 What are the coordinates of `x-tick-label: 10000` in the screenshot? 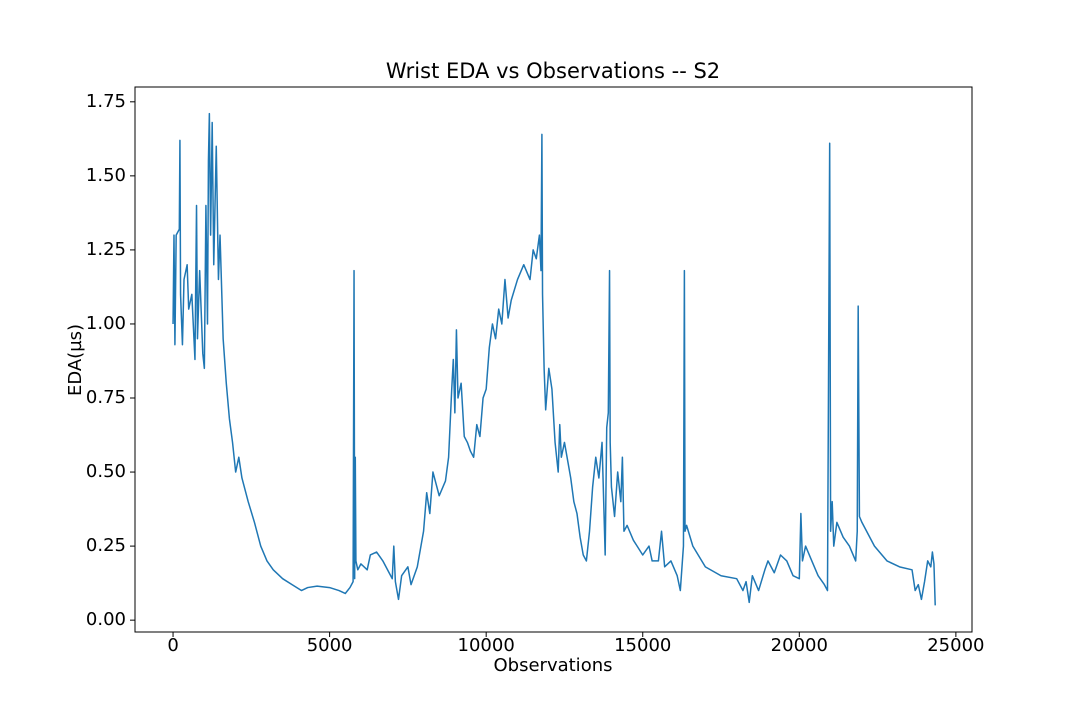 It's located at (486, 645).